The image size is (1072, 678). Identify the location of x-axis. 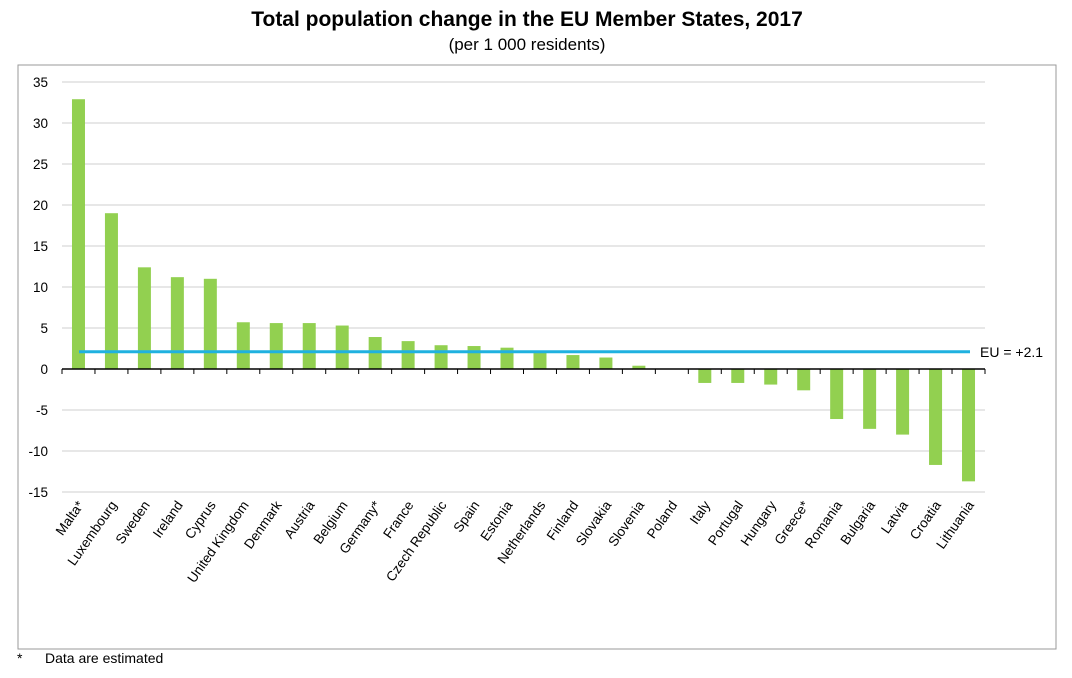
(523, 371).